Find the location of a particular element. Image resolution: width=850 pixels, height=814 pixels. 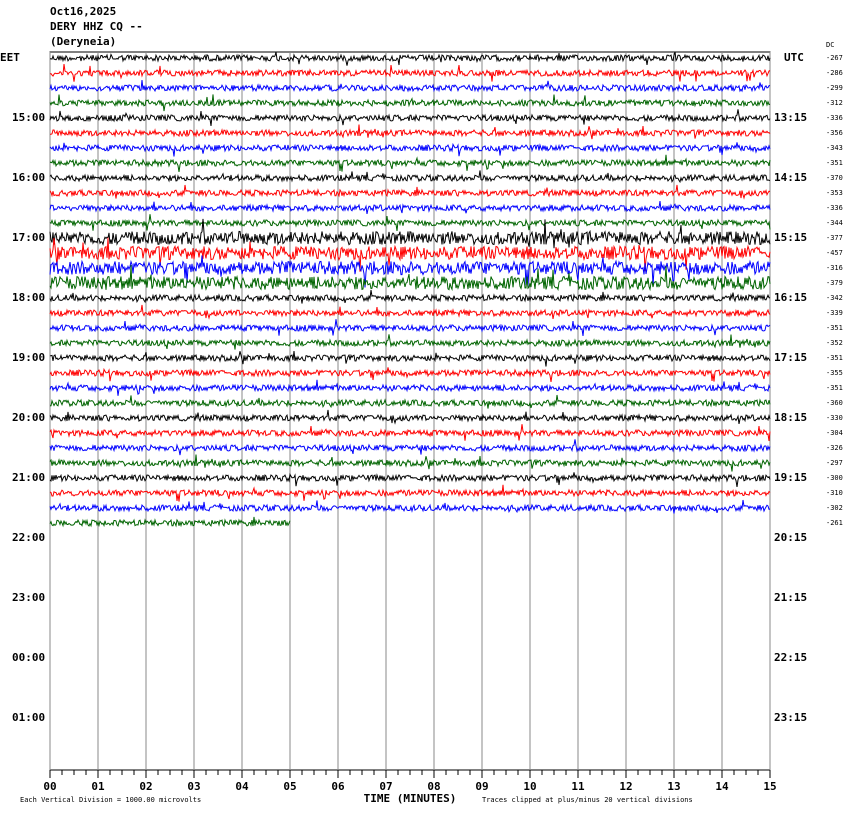

dc-offset: -286 is located at coordinates (834, 73).